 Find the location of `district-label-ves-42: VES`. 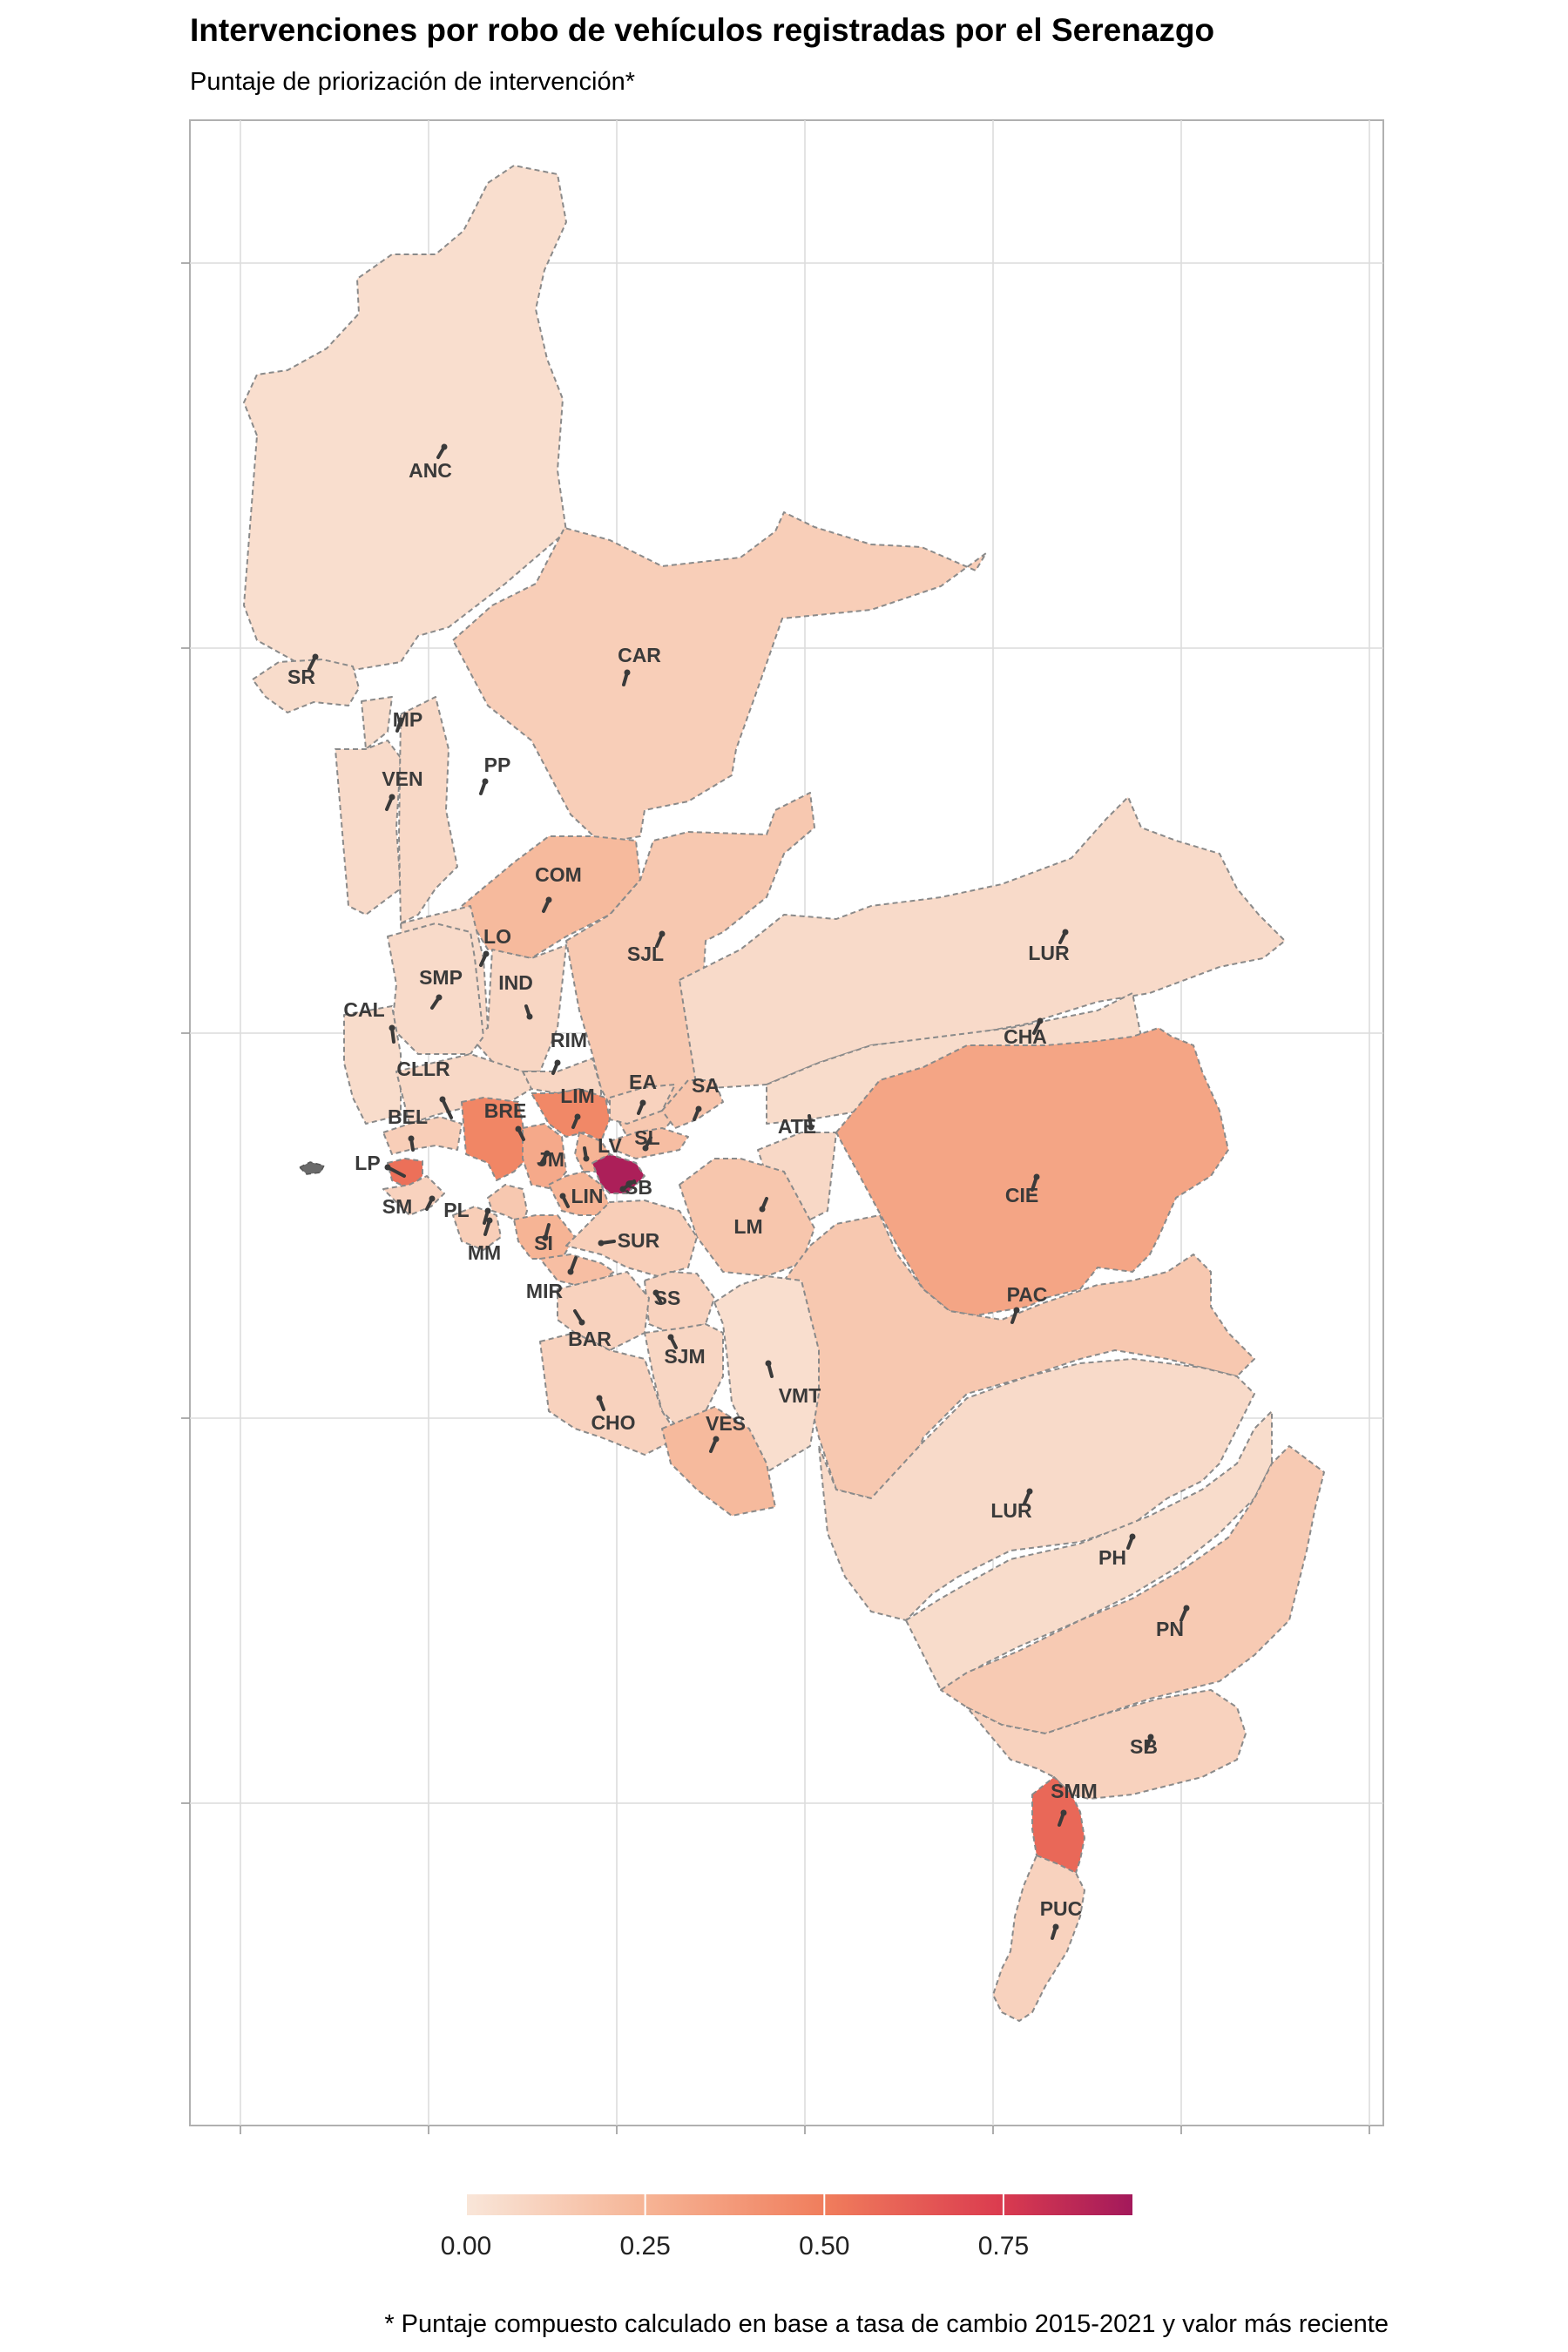

district-label-ves-42: VES is located at coordinates (726, 1423).